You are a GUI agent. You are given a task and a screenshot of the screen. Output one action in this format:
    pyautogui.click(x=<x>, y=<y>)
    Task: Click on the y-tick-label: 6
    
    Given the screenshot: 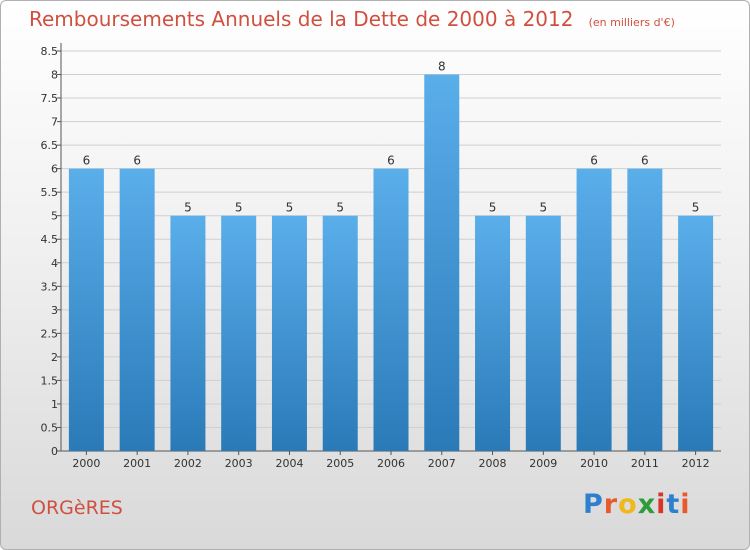 What is the action you would take?
    pyautogui.click(x=54, y=169)
    